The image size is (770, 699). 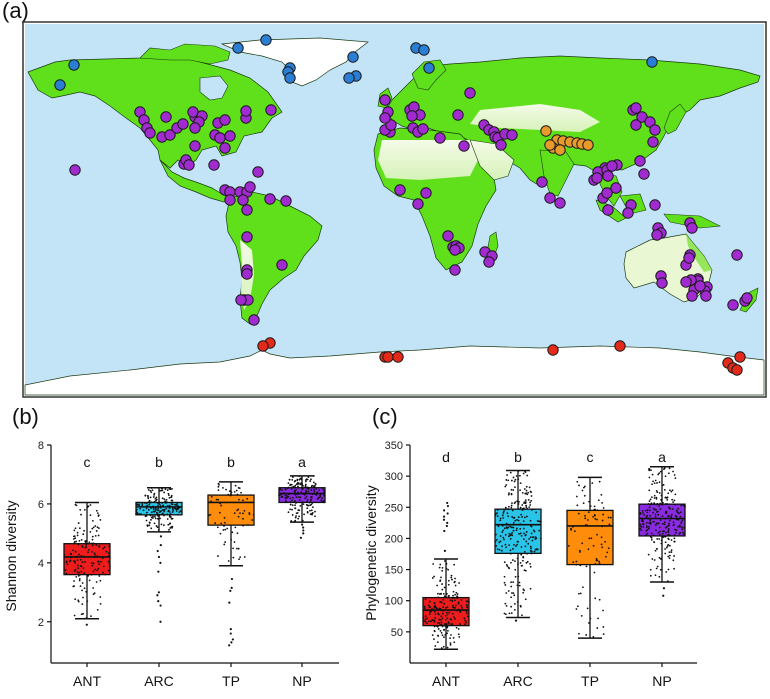 What do you see at coordinates (518, 681) in the screenshot?
I see `x-tick-label-arc: ARC` at bounding box center [518, 681].